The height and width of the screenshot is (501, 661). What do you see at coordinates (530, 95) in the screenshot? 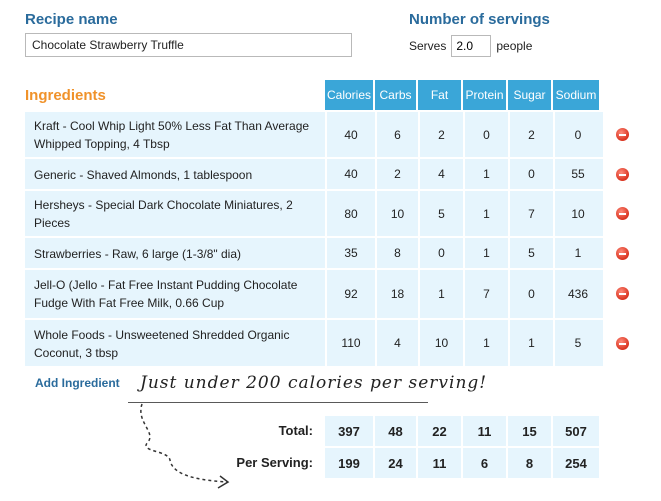
I see `col-sugar: Sugar` at bounding box center [530, 95].